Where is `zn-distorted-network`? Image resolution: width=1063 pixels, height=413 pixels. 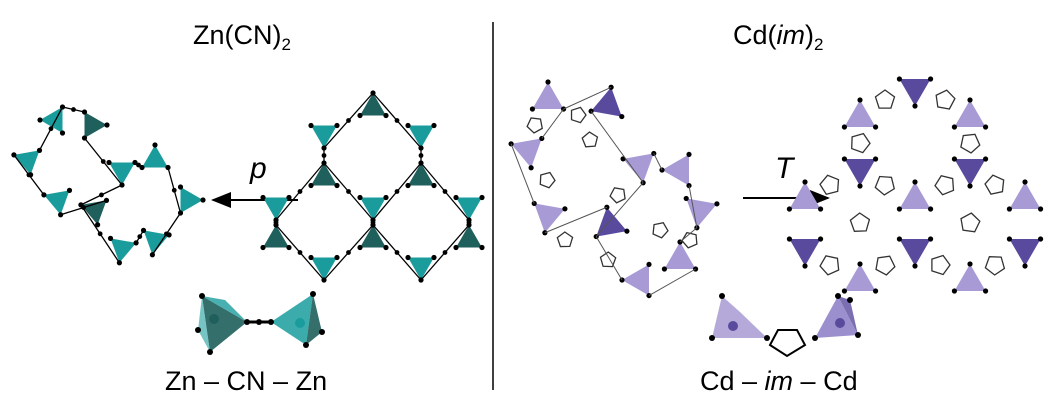 zn-distorted-network is located at coordinates (108, 185).